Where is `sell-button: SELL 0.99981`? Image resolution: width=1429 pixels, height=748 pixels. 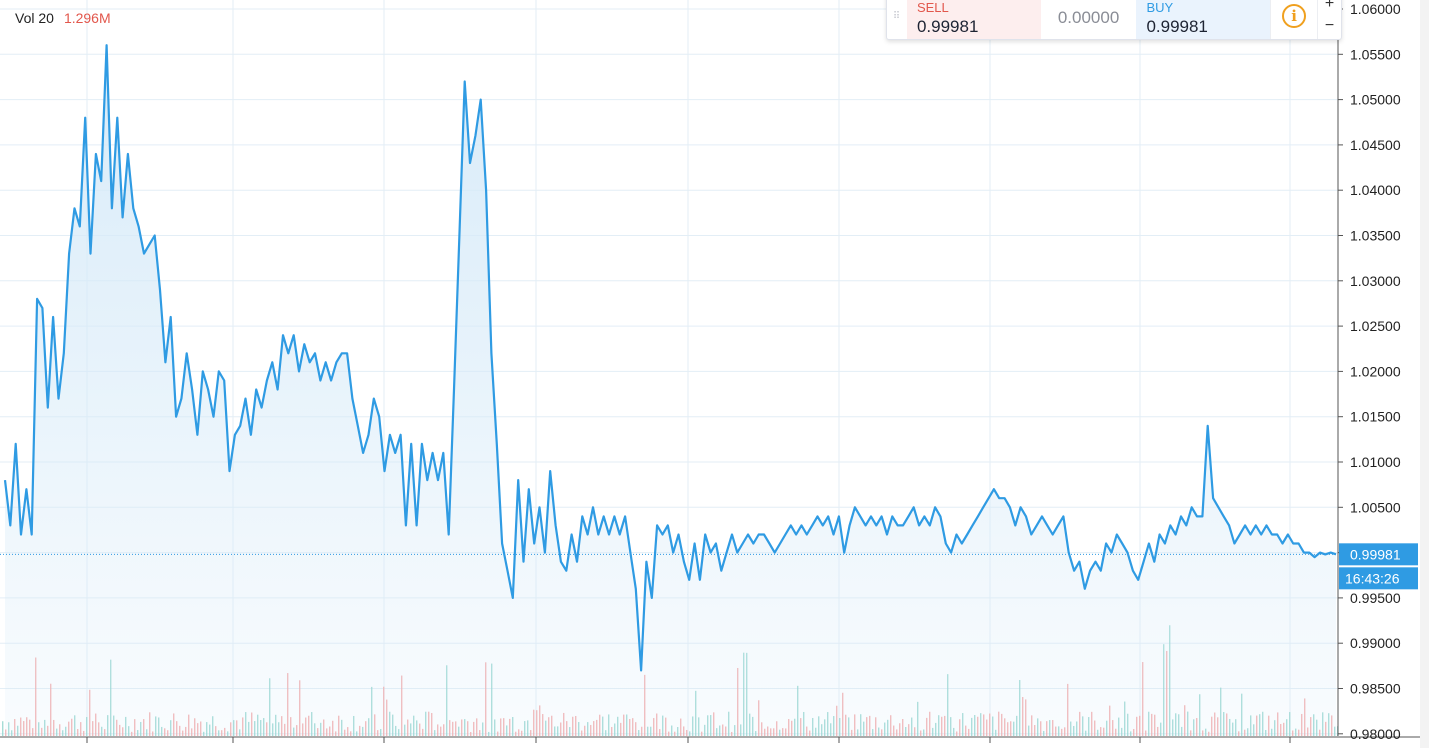 sell-button: SELL 0.99981 is located at coordinates (973, 19).